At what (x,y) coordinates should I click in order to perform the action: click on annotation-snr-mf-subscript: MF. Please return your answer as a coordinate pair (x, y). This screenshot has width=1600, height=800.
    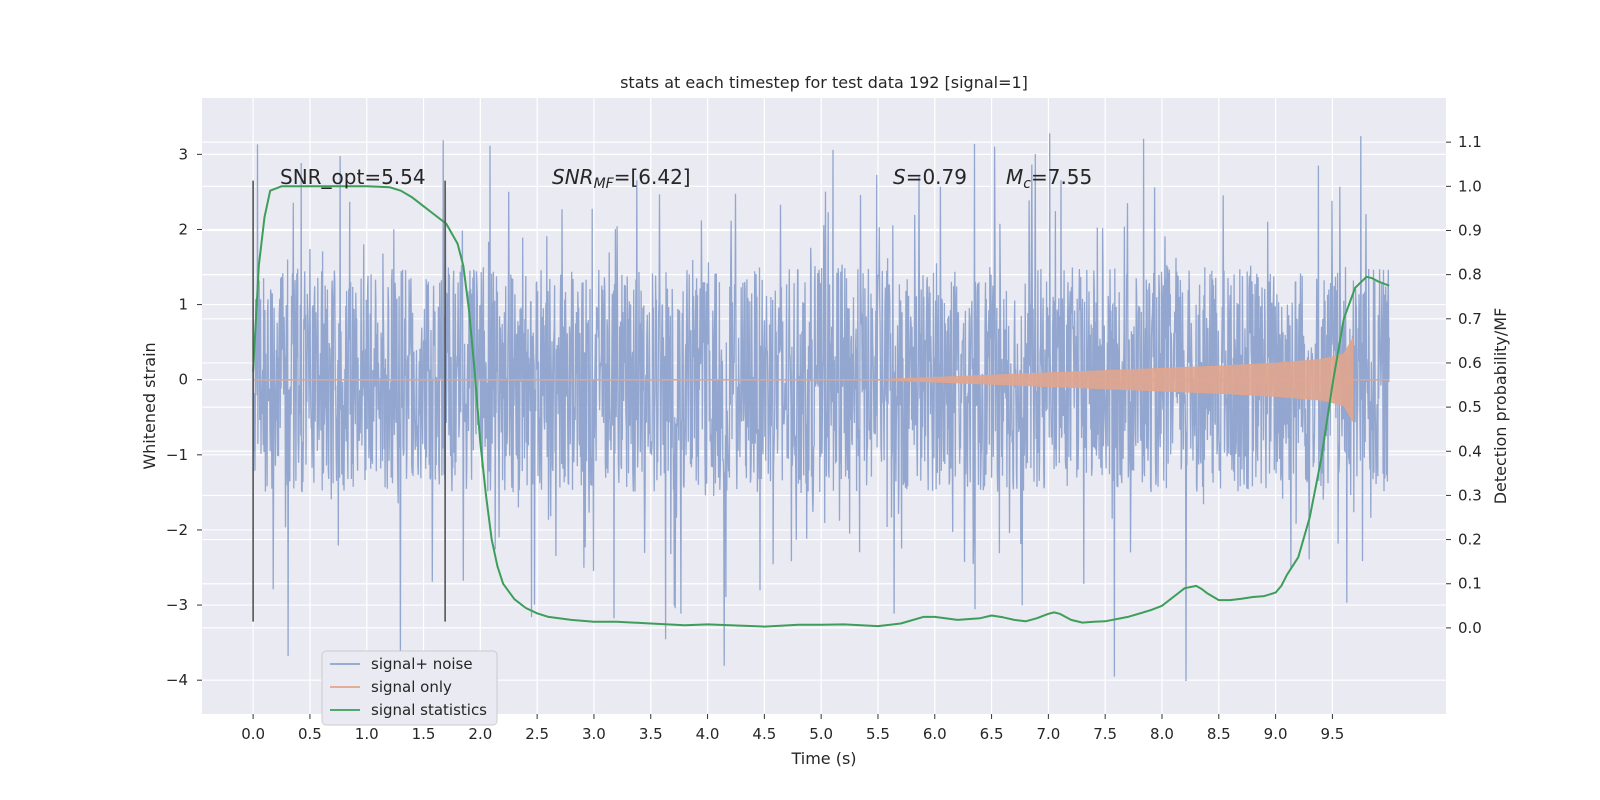
    Looking at the image, I should click on (604, 184).